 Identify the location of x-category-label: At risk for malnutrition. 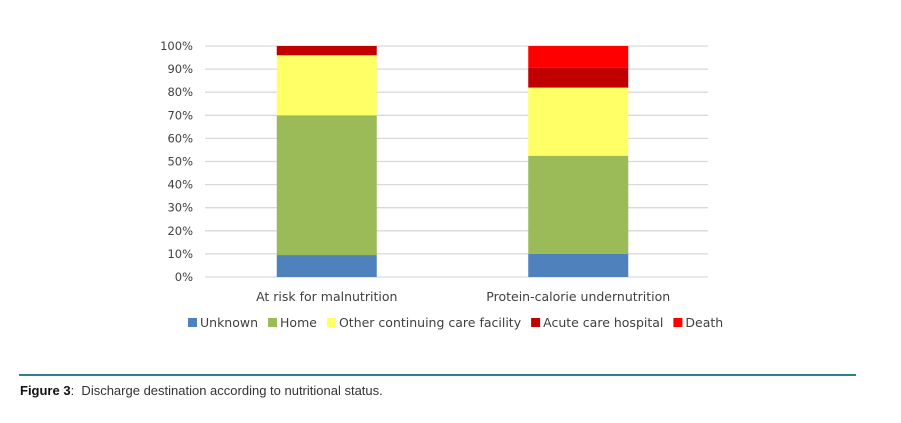
(326, 296).